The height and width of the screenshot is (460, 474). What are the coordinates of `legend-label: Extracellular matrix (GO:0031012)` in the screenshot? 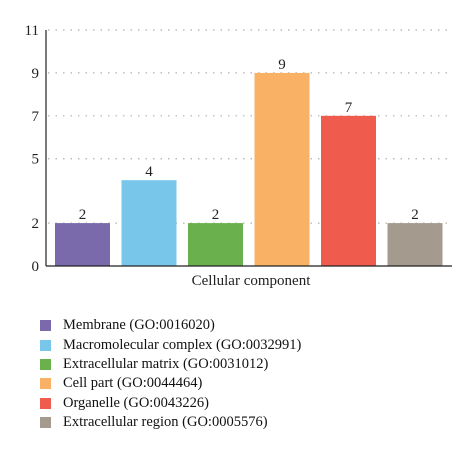 It's located at (166, 363).